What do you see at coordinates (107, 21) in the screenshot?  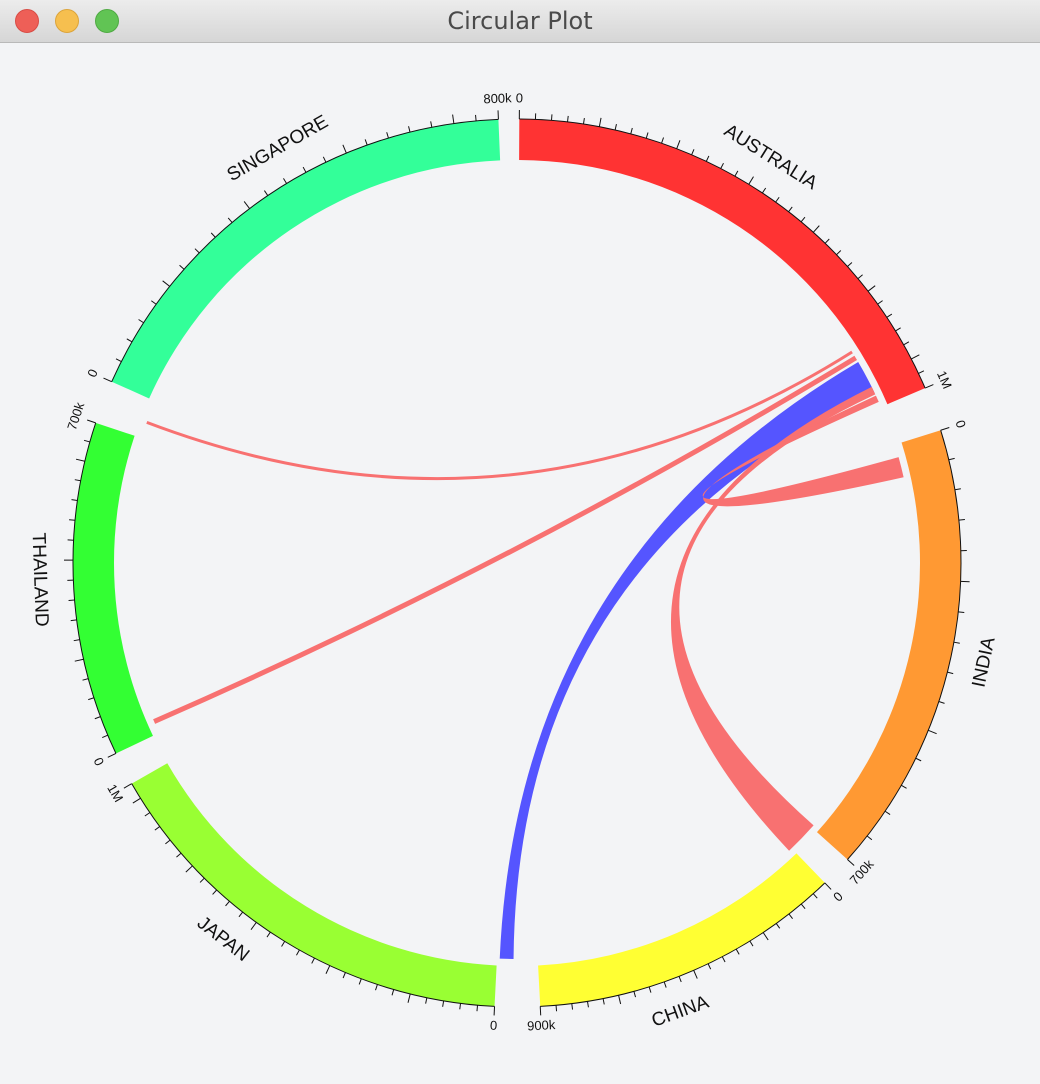 I see `zoom-button` at bounding box center [107, 21].